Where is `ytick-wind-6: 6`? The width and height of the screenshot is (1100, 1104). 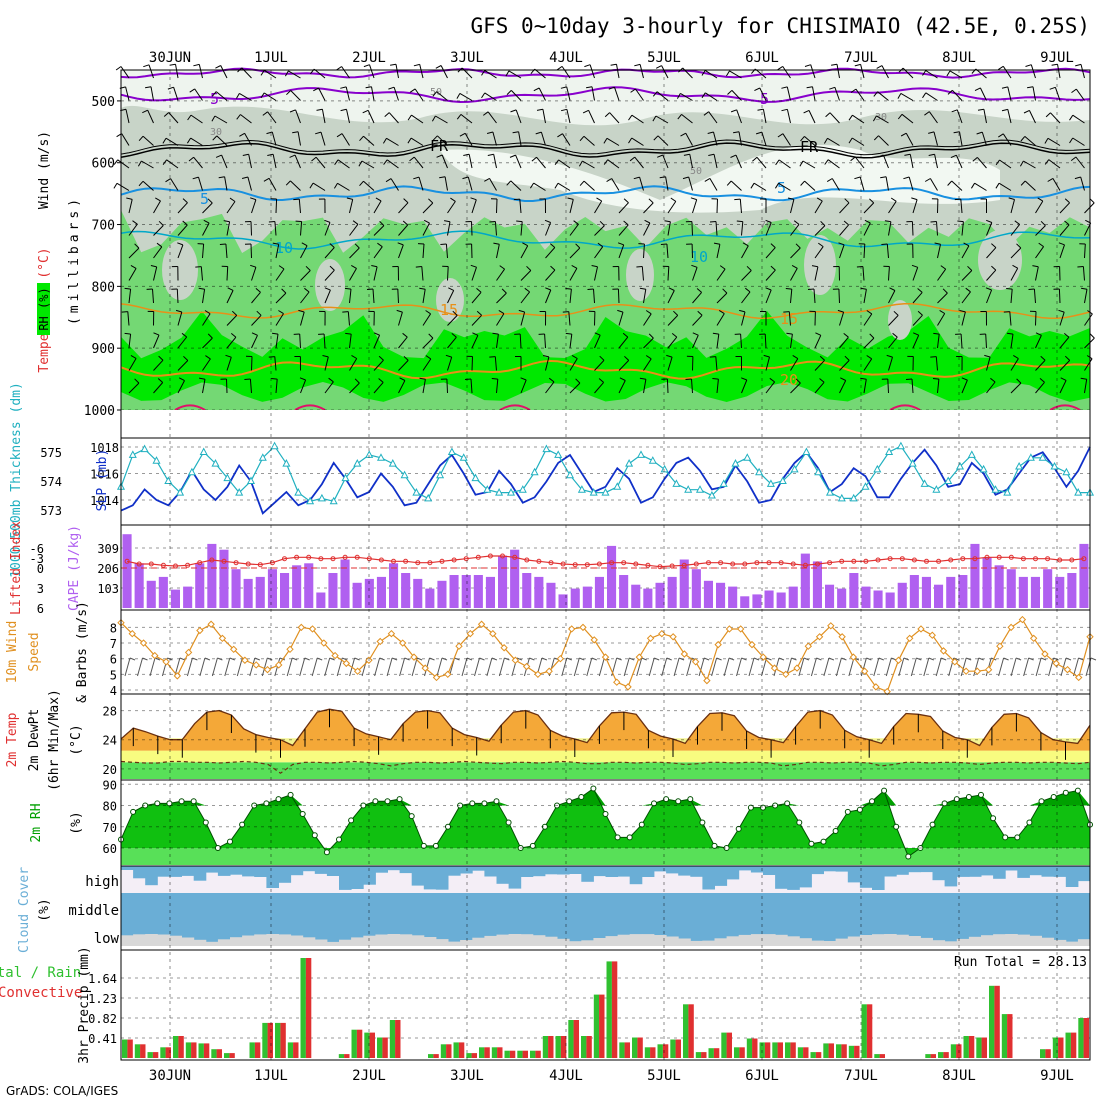
ytick-wind-6: 6 is located at coordinates (113, 660).